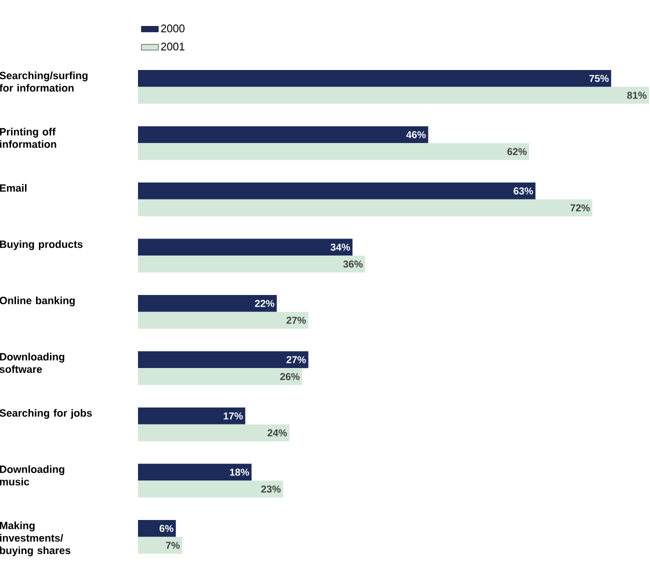 The height and width of the screenshot is (574, 650). What do you see at coordinates (172, 46) in the screenshot?
I see `legend-label: 2001` at bounding box center [172, 46].